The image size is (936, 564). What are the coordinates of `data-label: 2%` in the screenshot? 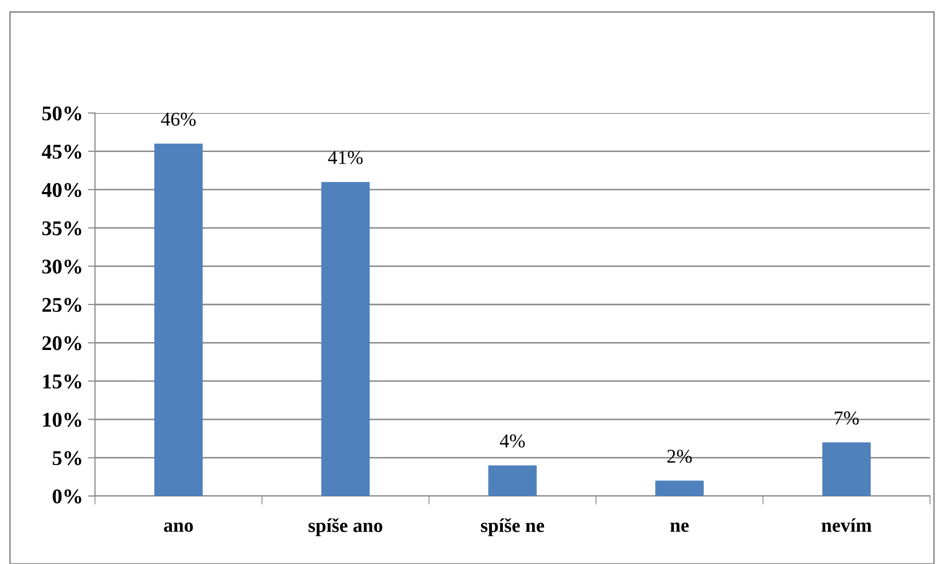 It's located at (679, 456).